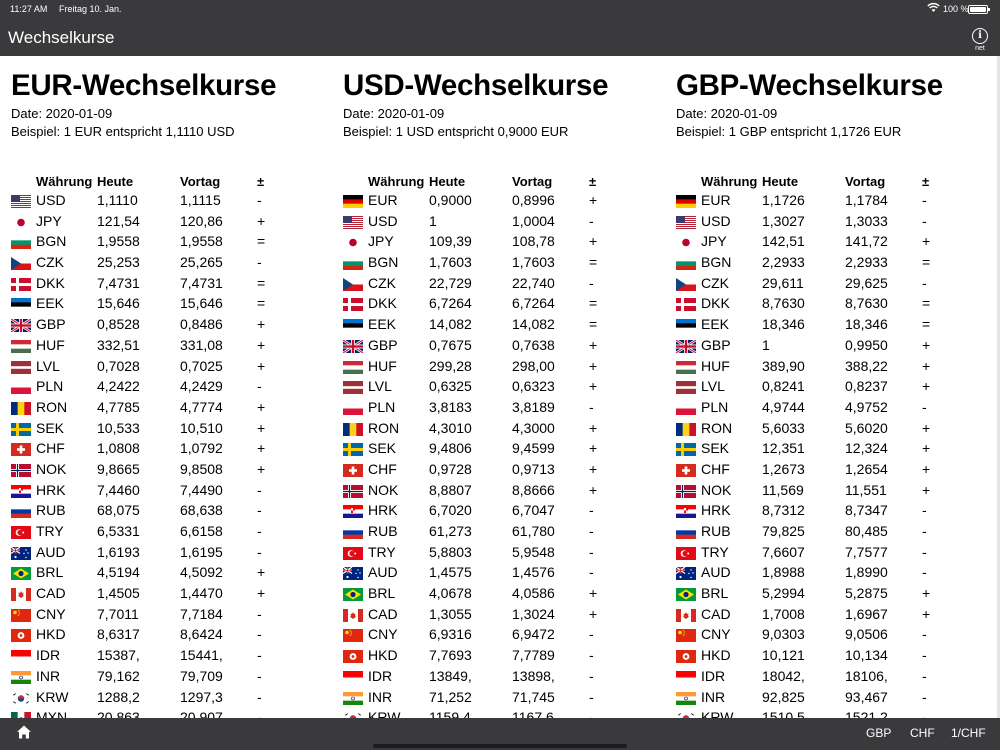 The image size is (1000, 750). What do you see at coordinates (866, 510) in the screenshot?
I see `rate-previous: 8,7347` at bounding box center [866, 510].